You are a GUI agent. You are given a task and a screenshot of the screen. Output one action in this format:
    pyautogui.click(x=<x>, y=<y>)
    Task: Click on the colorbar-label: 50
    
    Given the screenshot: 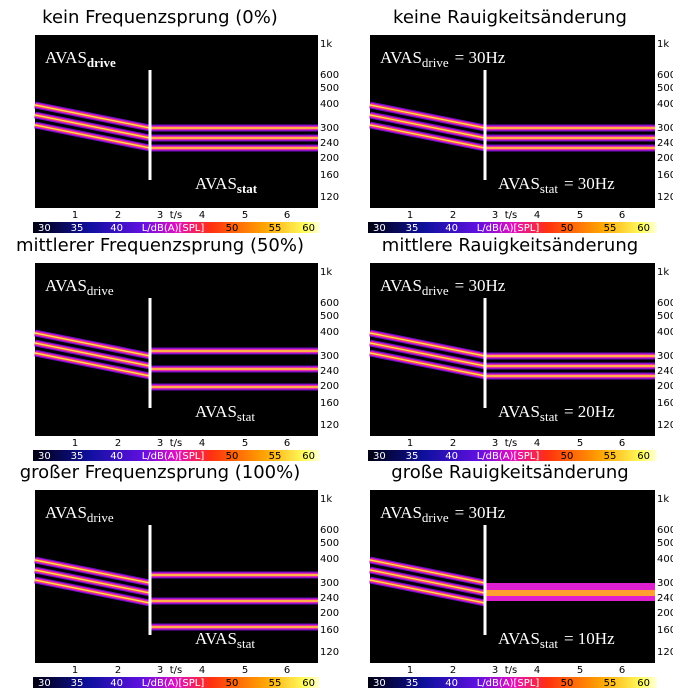 What is the action you would take?
    pyautogui.click(x=567, y=683)
    